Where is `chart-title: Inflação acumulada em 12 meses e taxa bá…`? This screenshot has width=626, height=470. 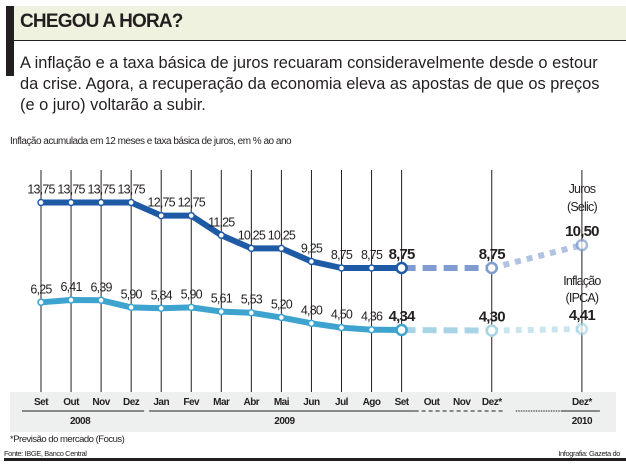 chart-title: Inflação acumulada em 12 meses e taxa bá… is located at coordinates (151, 141).